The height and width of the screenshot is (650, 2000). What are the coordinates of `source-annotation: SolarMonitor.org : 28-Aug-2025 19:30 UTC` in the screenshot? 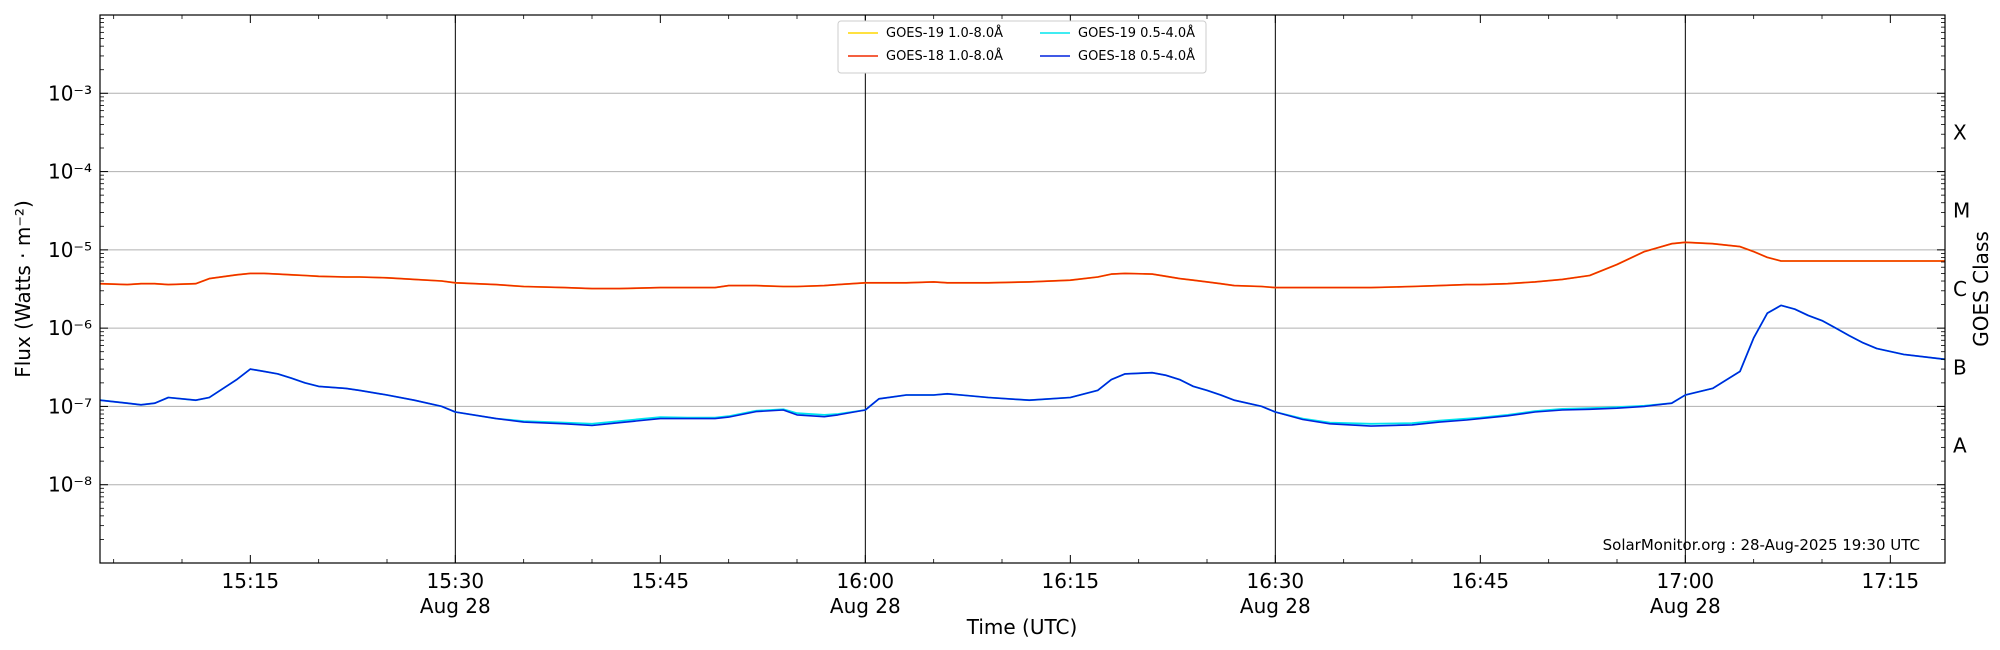 It's located at (1761, 545).